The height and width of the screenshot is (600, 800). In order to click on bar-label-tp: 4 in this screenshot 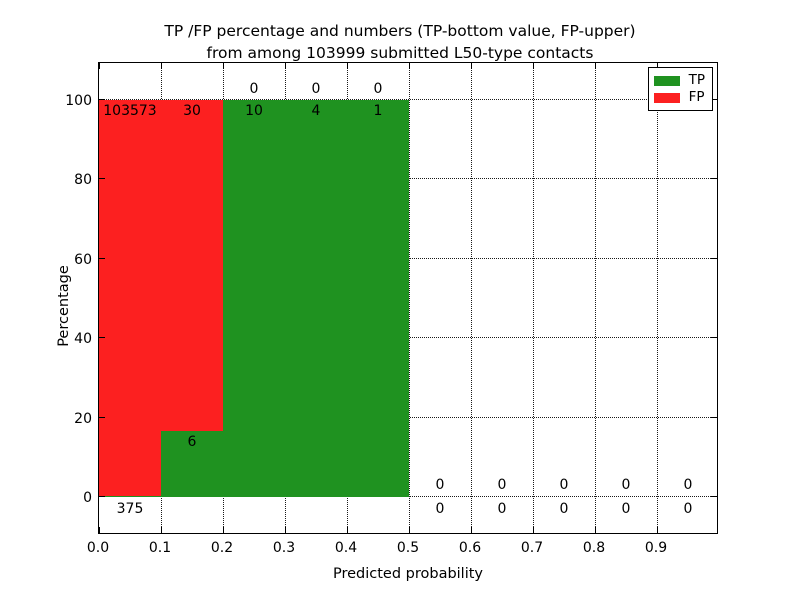, I will do `click(316, 111)`.